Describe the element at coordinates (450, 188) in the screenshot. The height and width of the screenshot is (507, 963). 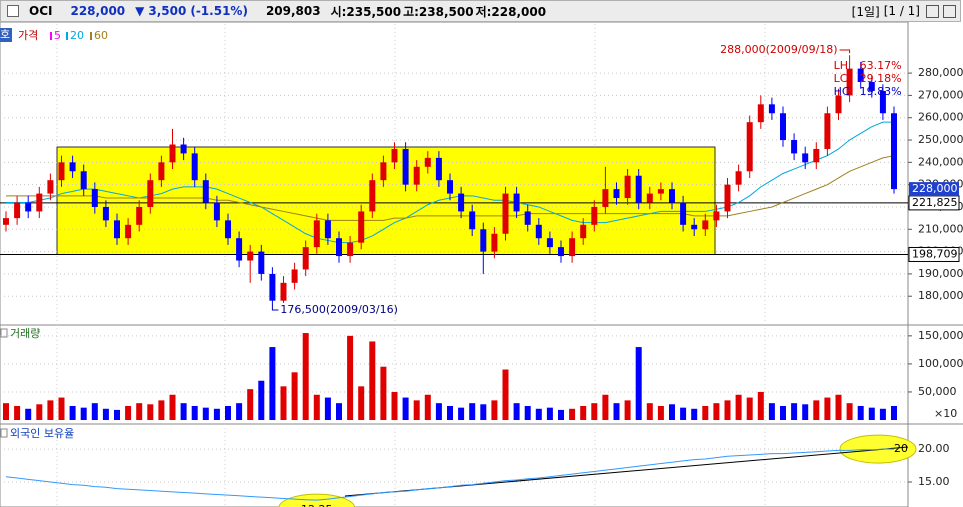
I see `ma-line` at that location.